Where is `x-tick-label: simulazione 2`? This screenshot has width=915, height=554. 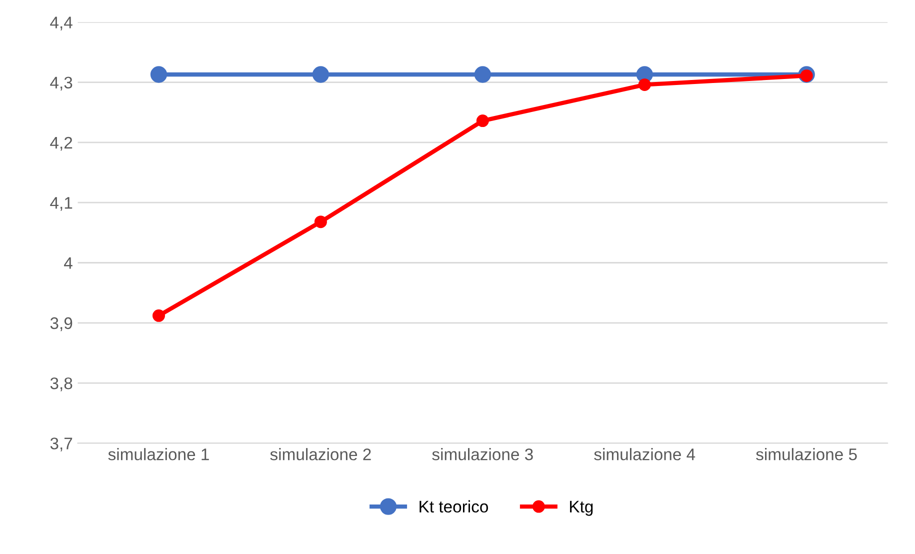 x-tick-label: simulazione 2 is located at coordinates (320, 454).